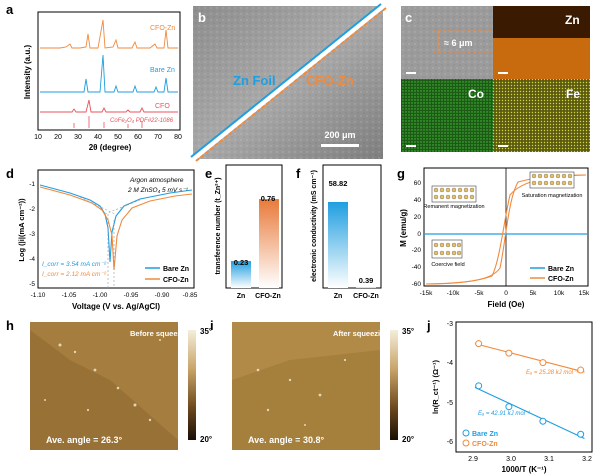 This screenshot has width=598, height=476. Describe the element at coordinates (100, 295) in the screenshot. I see `tick: -1.00` at that location.